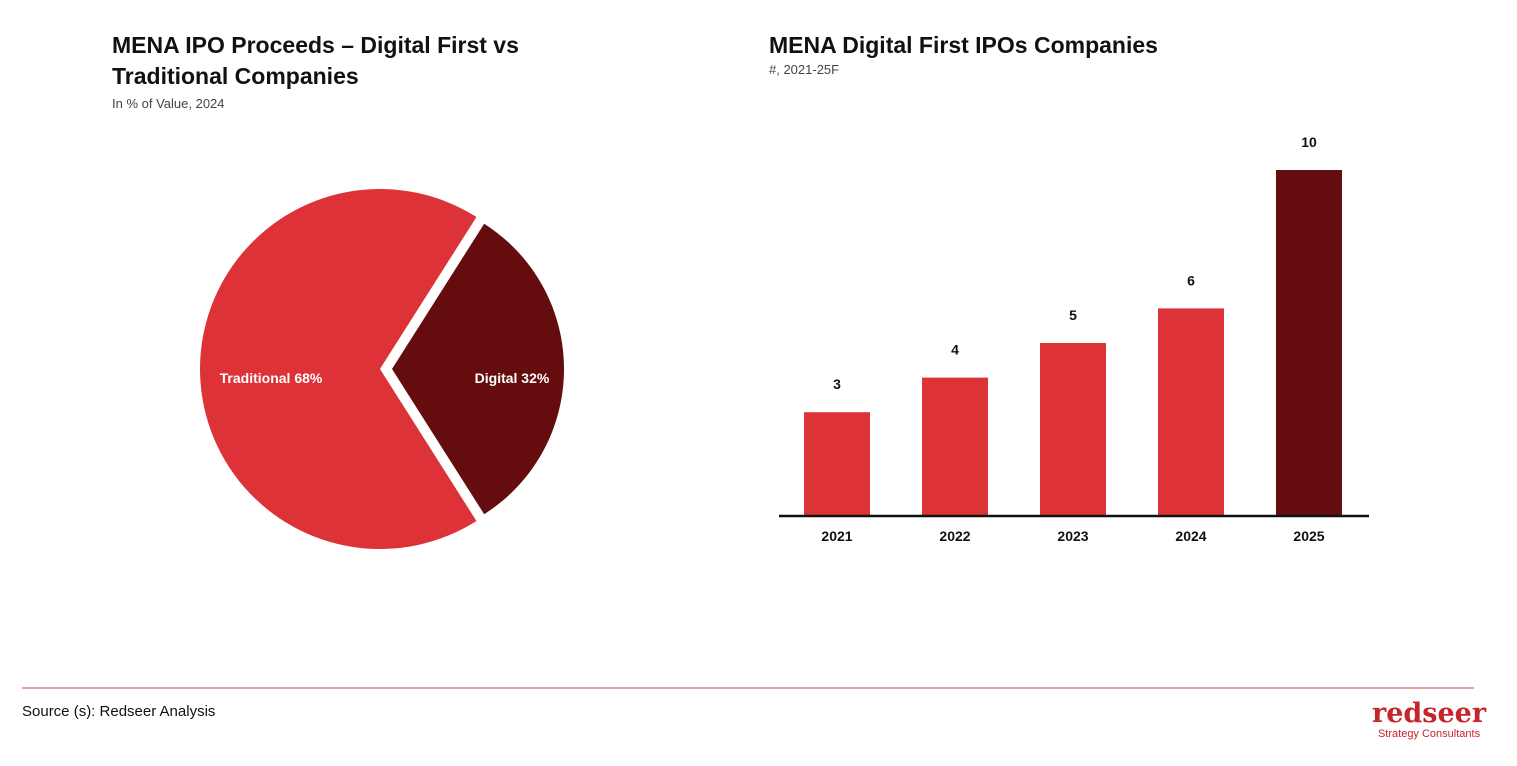  Describe the element at coordinates (478, 369) in the screenshot. I see `pie-slice-digital` at that location.